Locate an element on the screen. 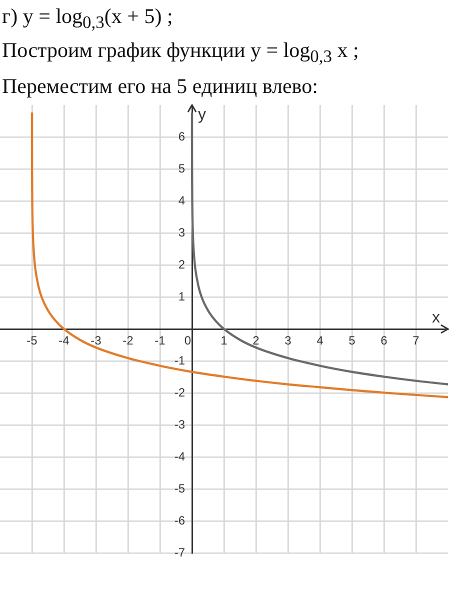 The height and width of the screenshot is (589, 449). x-tick-label: -2 is located at coordinates (128, 340).